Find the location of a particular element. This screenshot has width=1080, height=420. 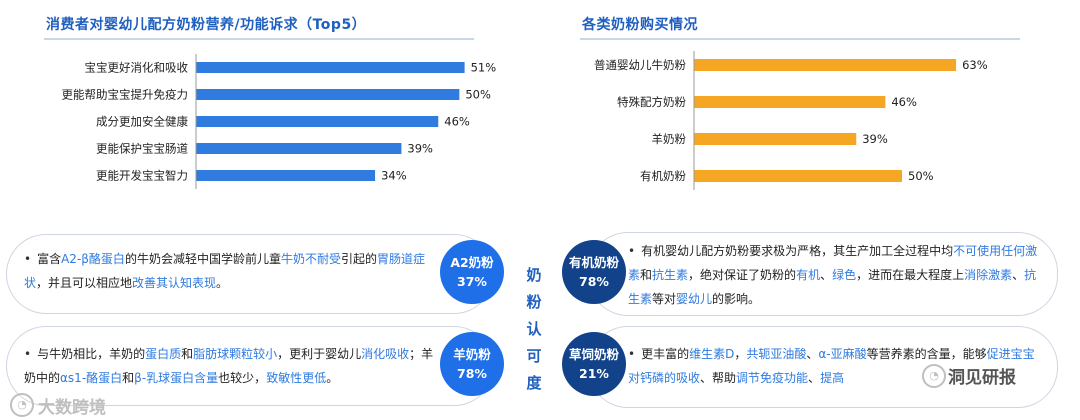

text-segment: 引起的 is located at coordinates (358, 259).